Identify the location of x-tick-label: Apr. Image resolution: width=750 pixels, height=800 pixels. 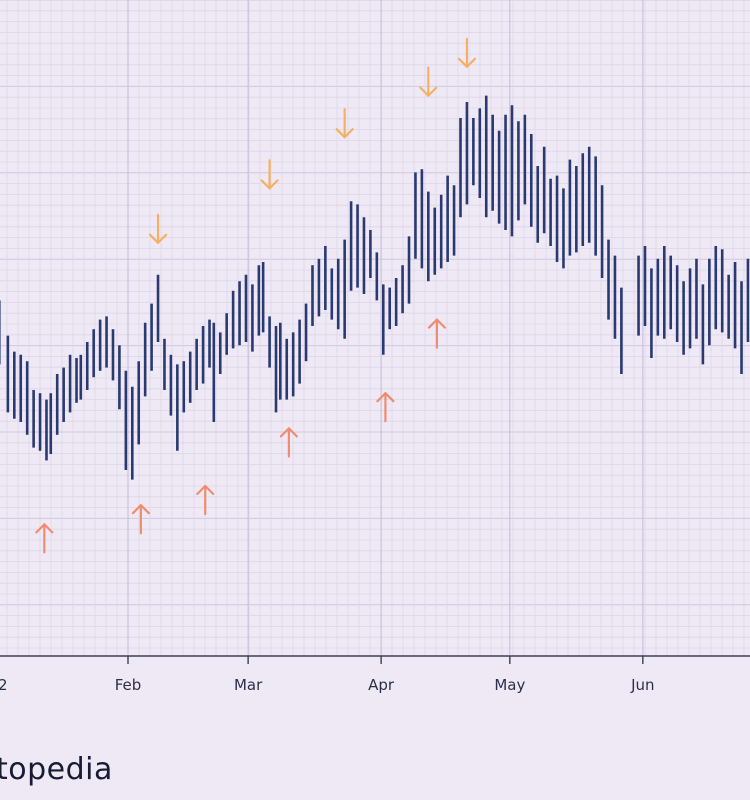
(381, 685).